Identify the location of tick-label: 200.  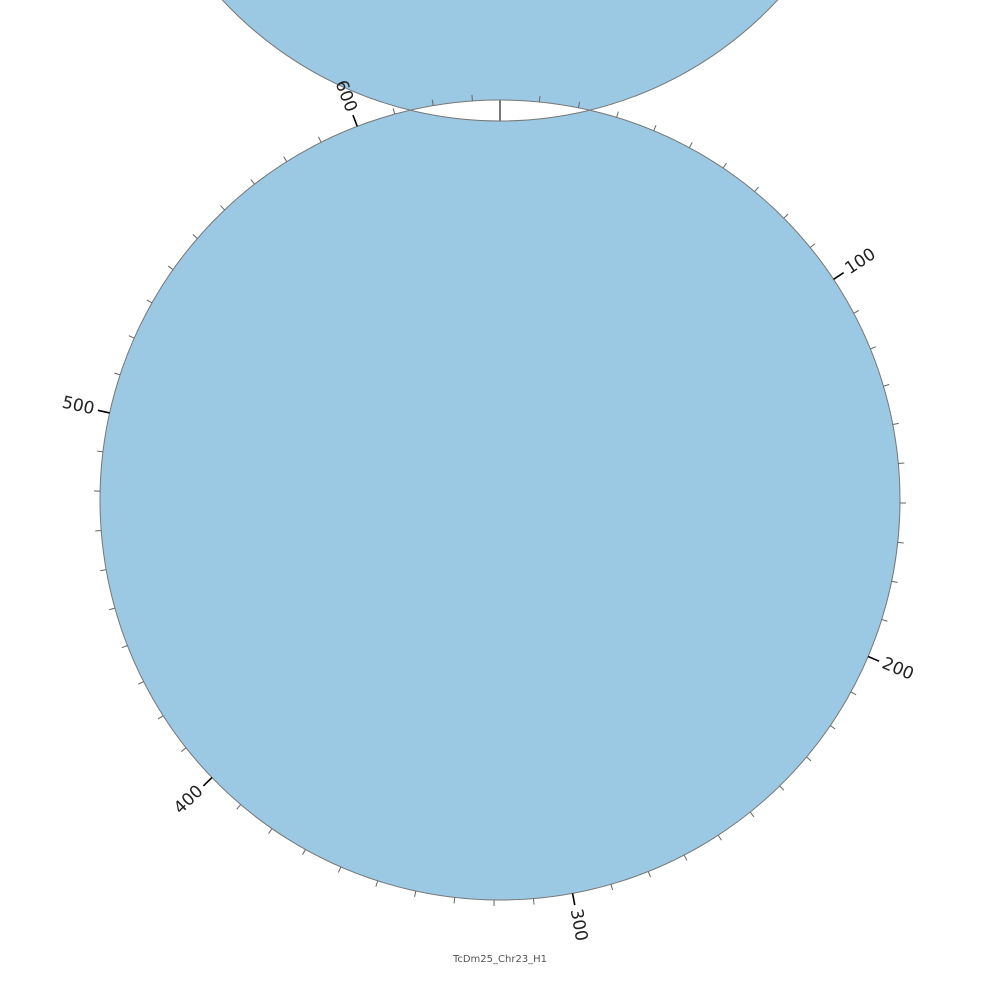
(898, 669).